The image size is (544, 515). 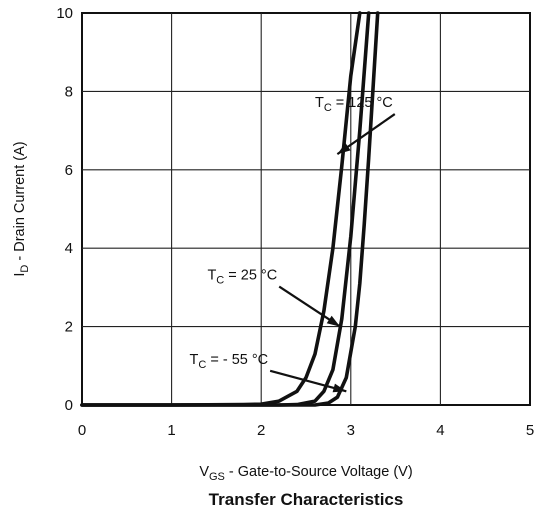 I want to click on x-tick-label: 3, so click(x=351, y=430).